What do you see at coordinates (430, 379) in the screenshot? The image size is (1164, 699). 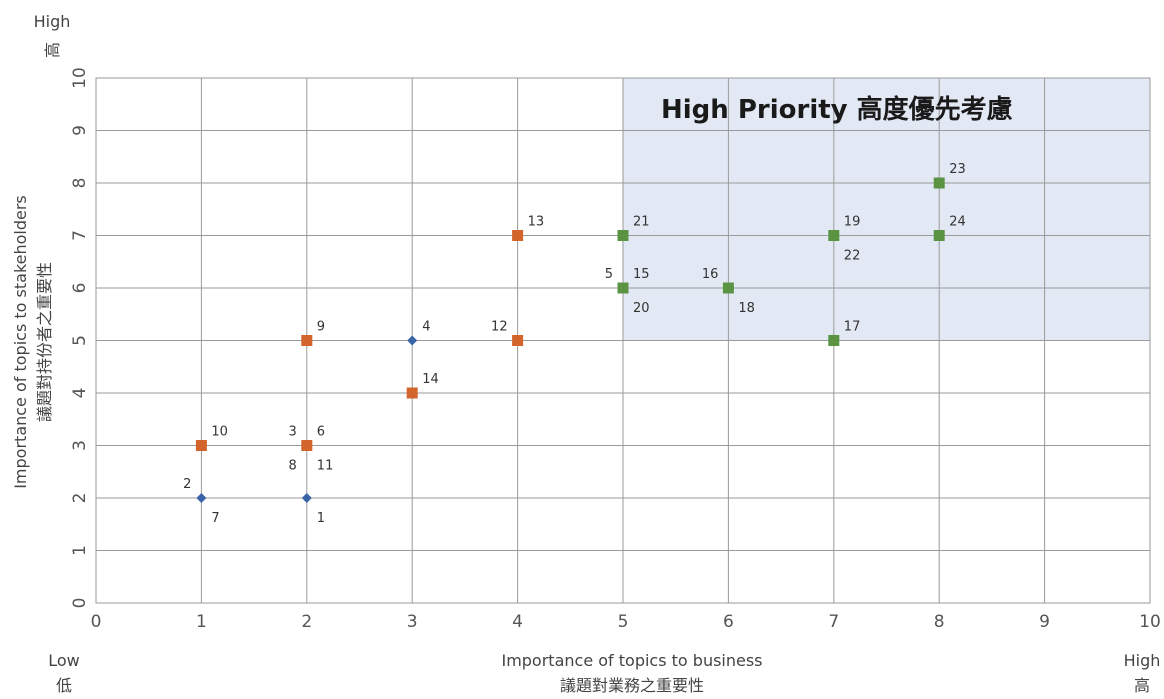 I see `data-point-label: 14` at bounding box center [430, 379].